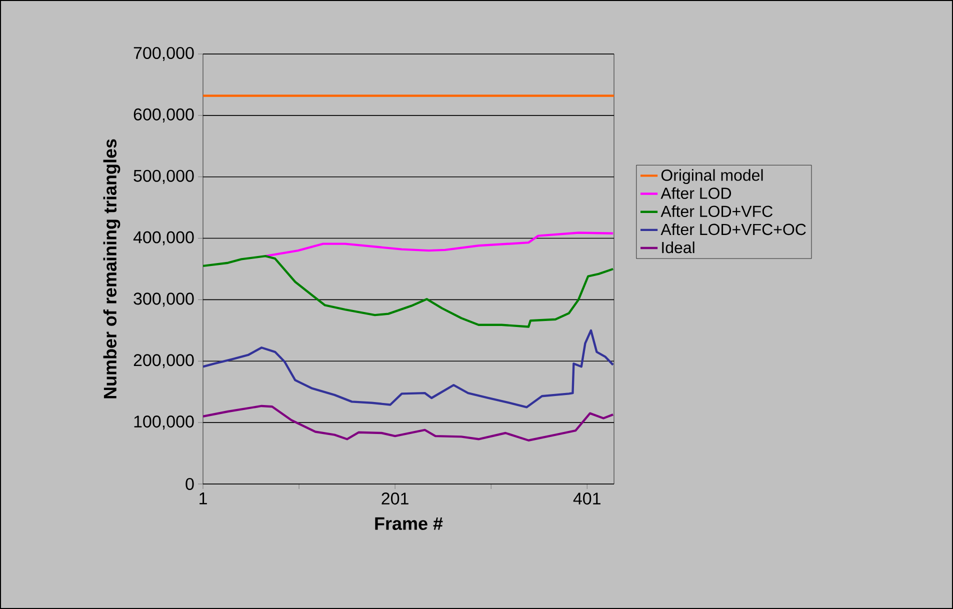  Describe the element at coordinates (395, 498) in the screenshot. I see `x-tick-label: 201` at that location.